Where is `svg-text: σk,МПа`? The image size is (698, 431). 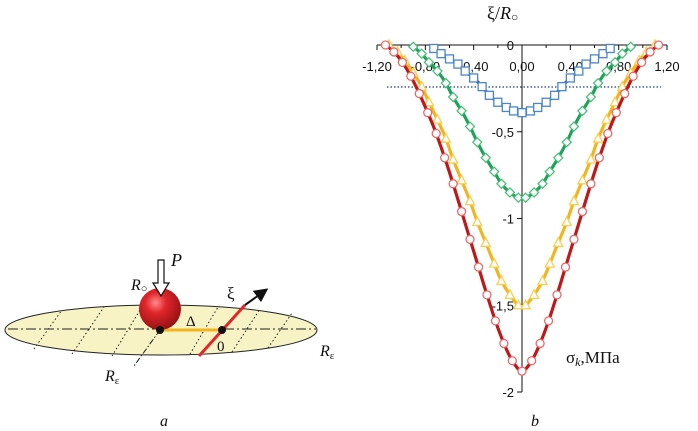 svg-text: σk,МПа is located at coordinates (593, 358).